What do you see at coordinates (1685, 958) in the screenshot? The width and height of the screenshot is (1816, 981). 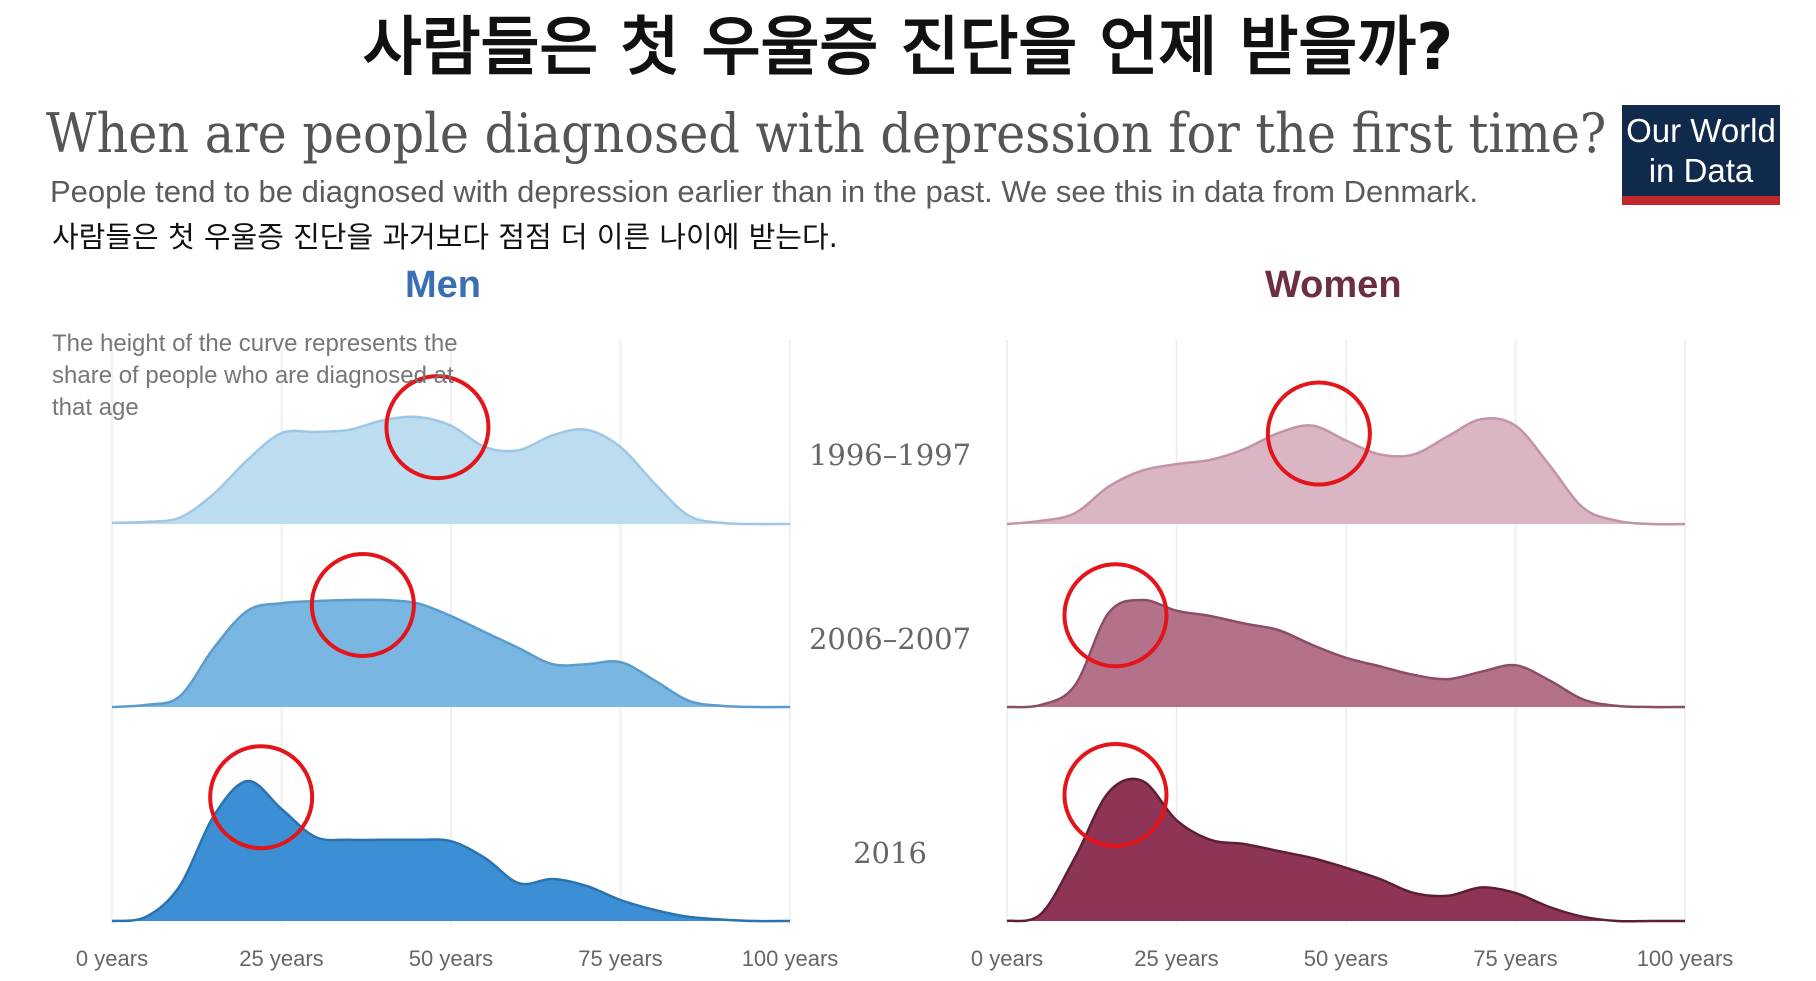 I see `x-tick-women-100: 100 years` at bounding box center [1685, 958].